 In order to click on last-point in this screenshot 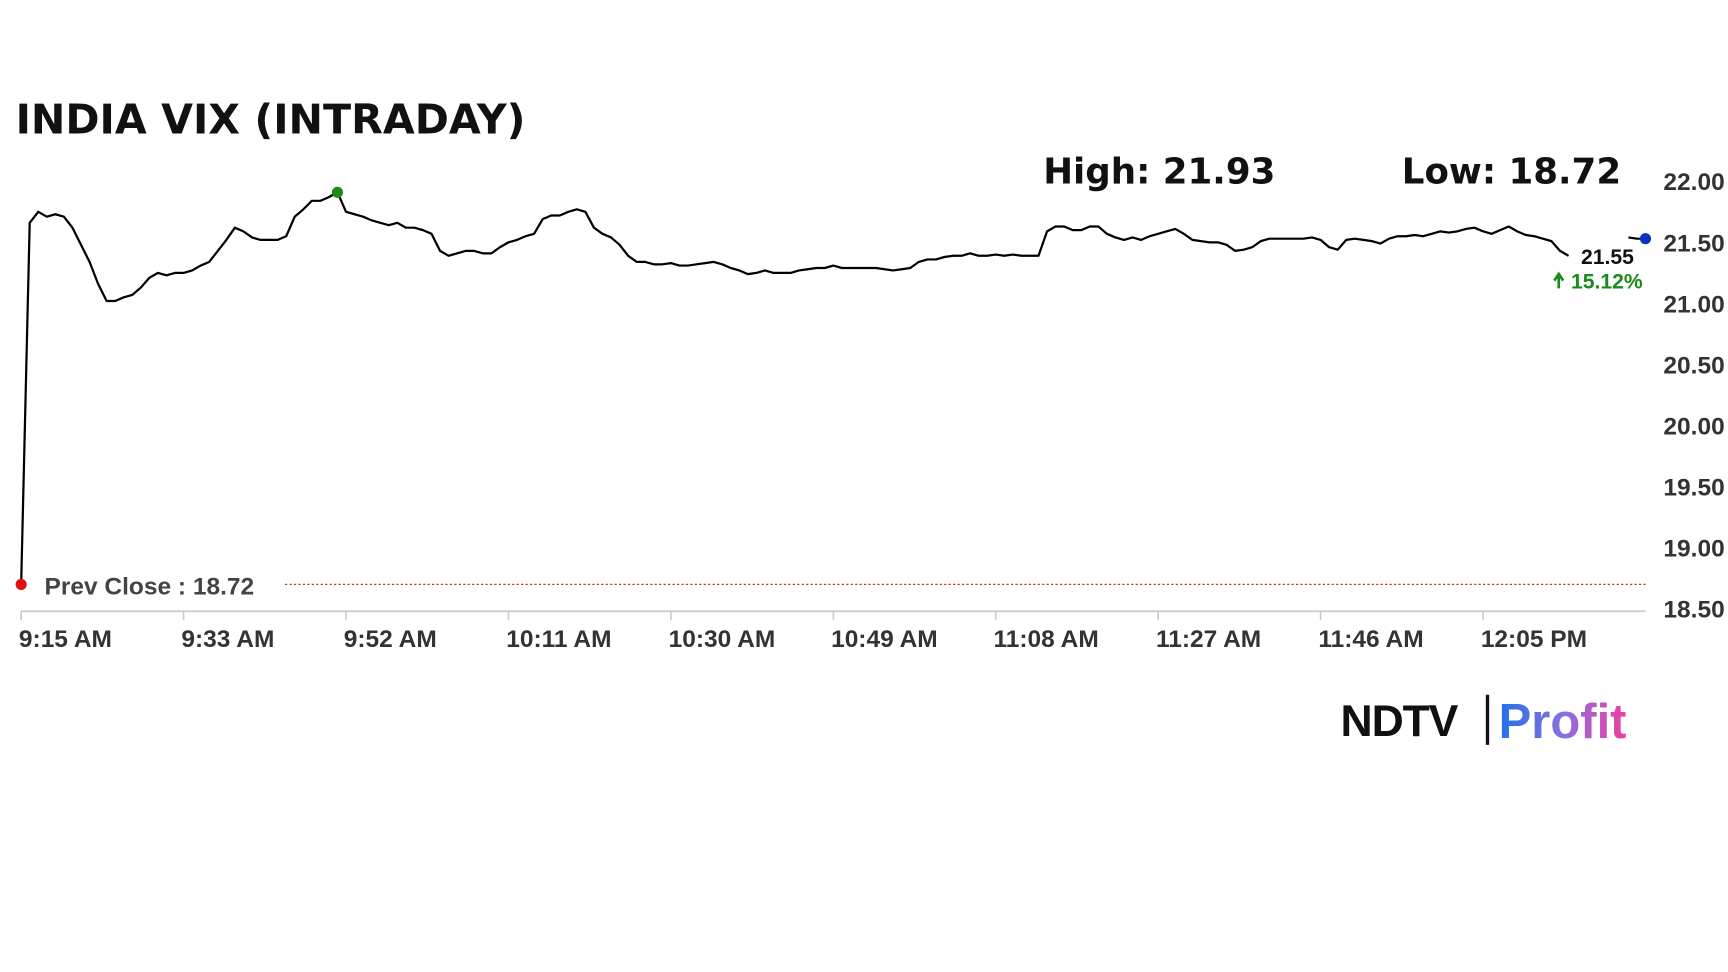, I will do `click(1645, 239)`.